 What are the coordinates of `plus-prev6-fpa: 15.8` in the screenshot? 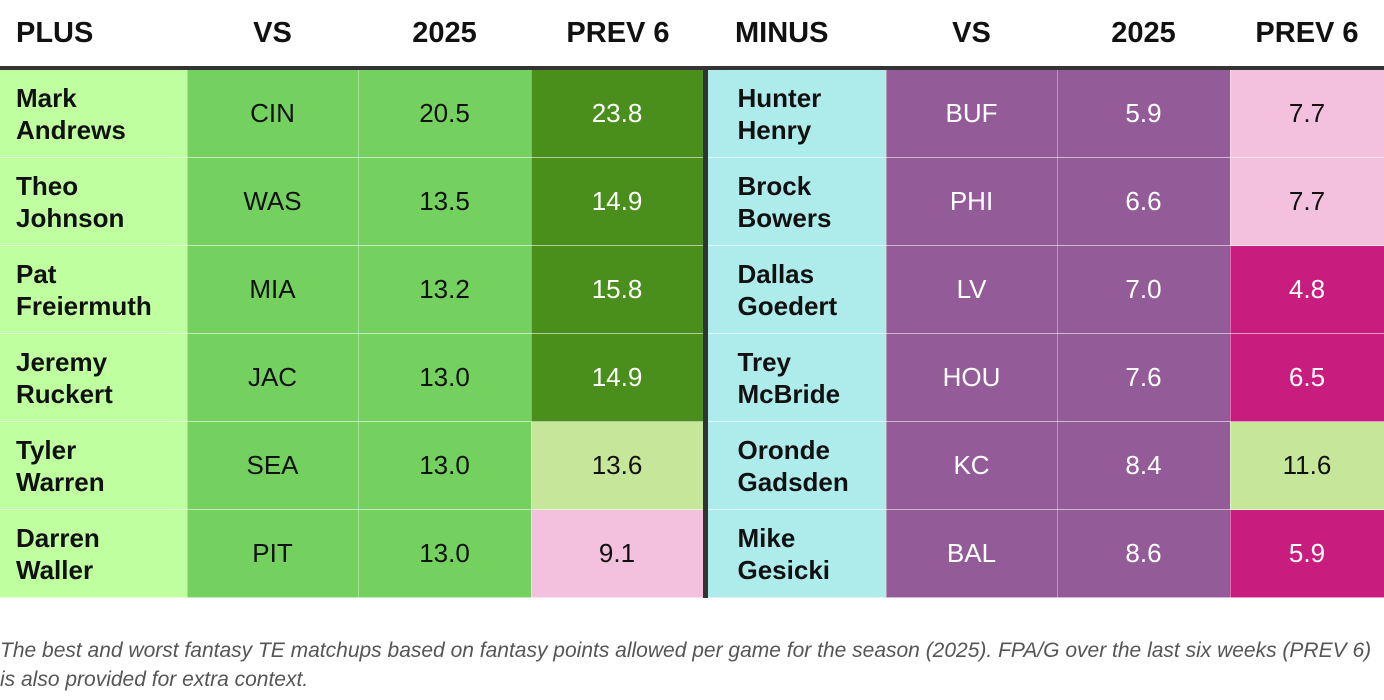 It's located at (618, 289).